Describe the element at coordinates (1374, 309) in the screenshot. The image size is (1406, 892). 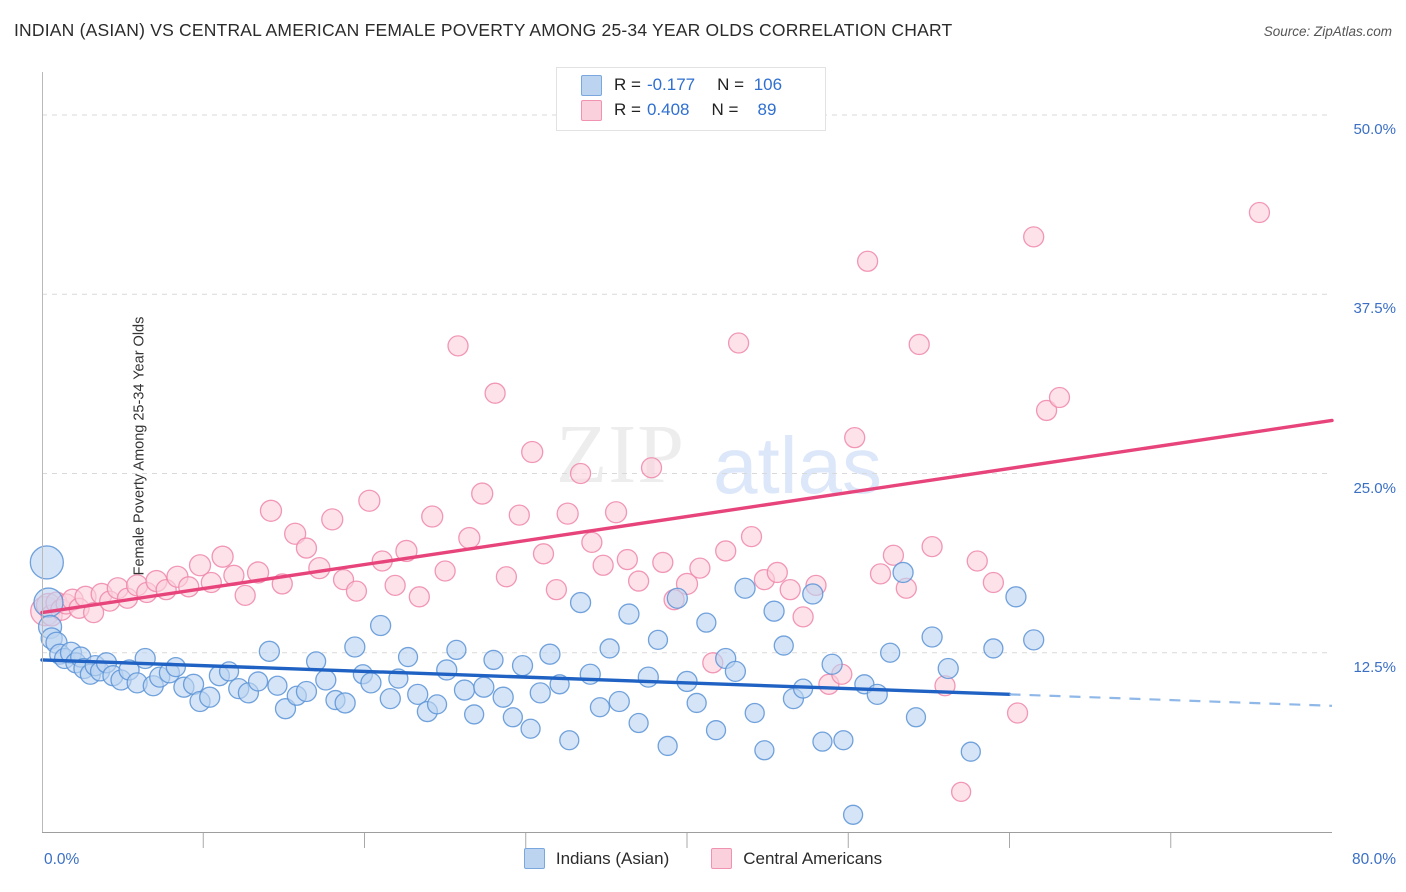
I see `y-axis-tick-label: 37.5%` at that location.